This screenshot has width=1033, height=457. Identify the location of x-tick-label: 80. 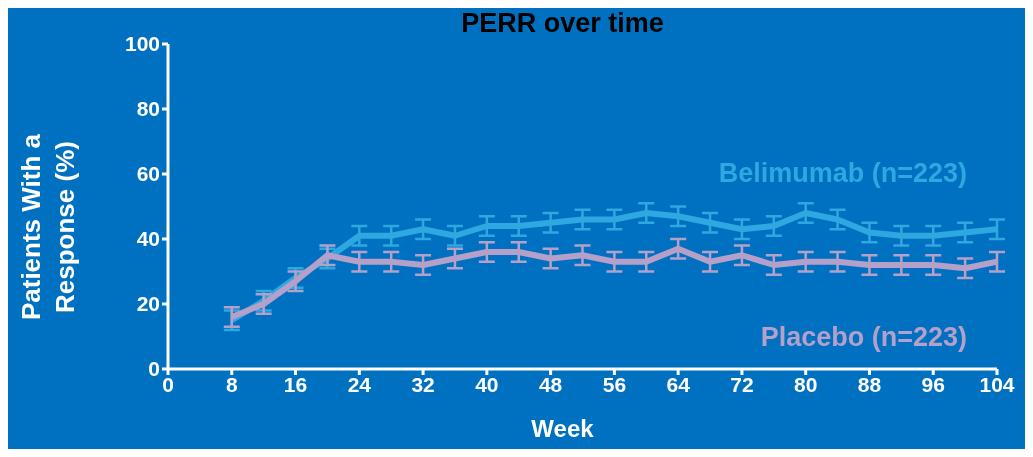
(806, 384).